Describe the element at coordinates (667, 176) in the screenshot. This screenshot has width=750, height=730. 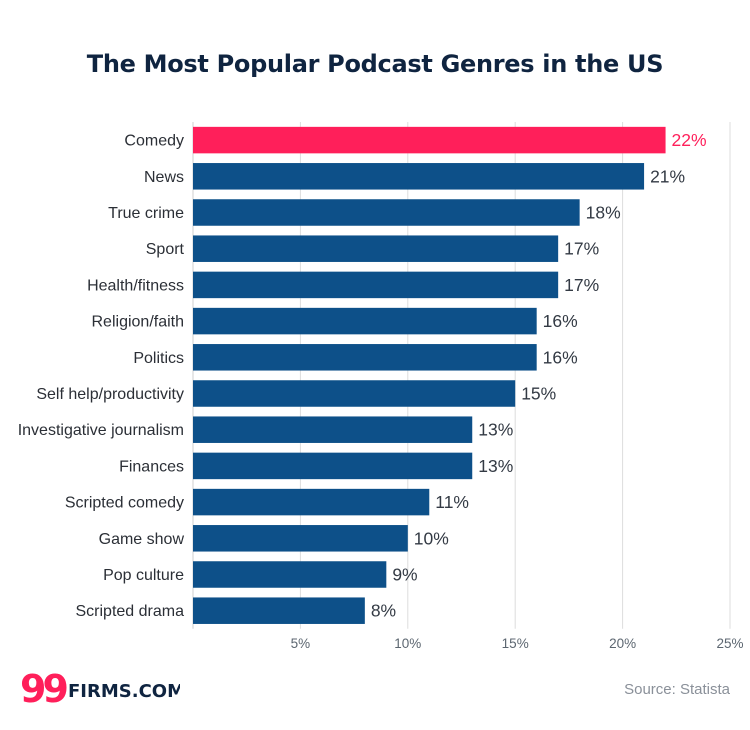
I see `value-label: 21%` at that location.